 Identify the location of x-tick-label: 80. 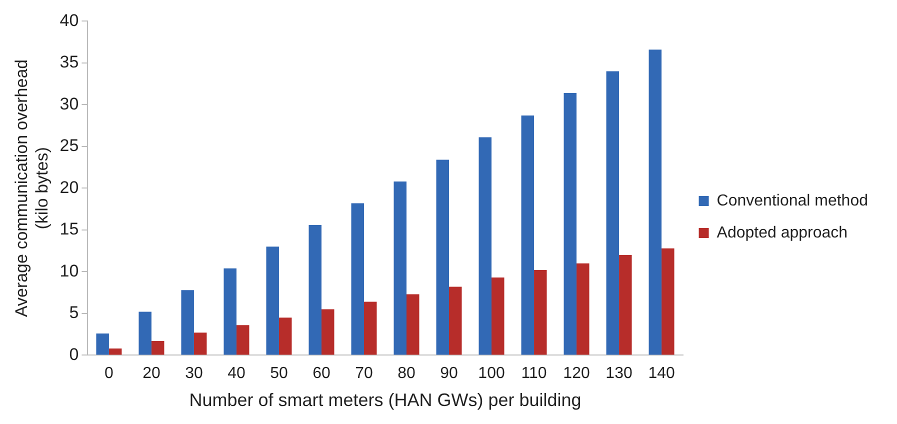
(407, 373).